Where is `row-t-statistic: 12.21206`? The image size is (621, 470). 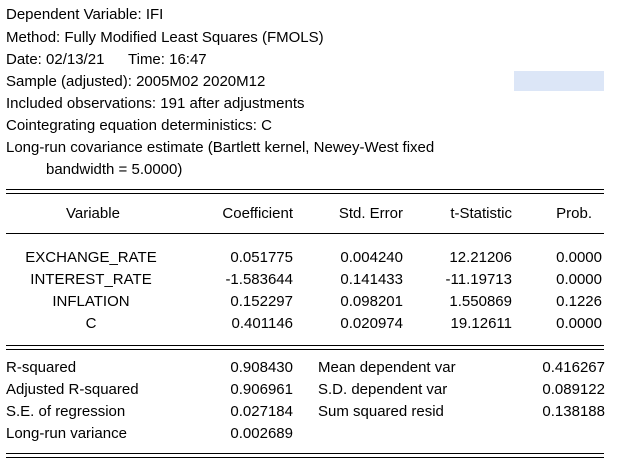 row-t-statistic: 12.21206 is located at coordinates (480, 257).